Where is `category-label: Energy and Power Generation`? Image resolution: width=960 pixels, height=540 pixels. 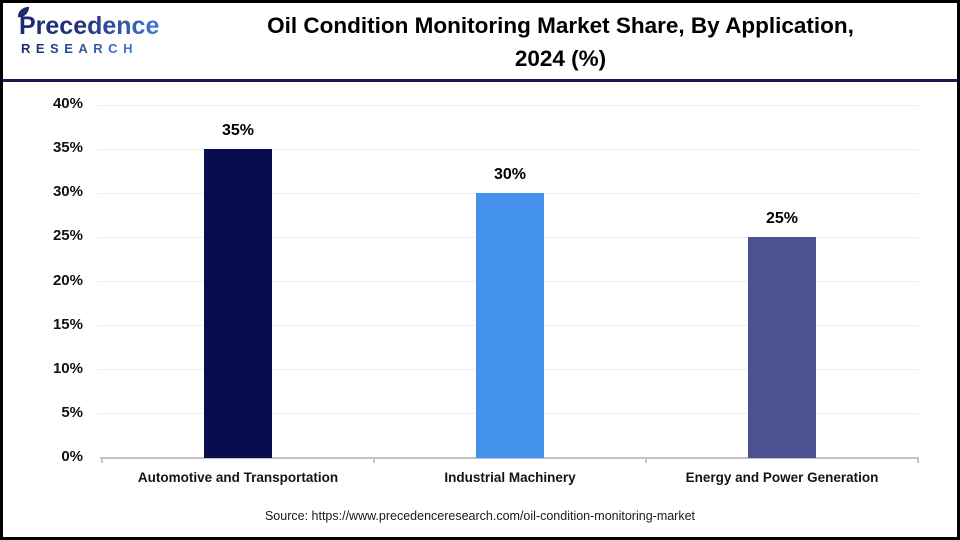
category-label: Energy and Power Generation is located at coordinates (782, 477).